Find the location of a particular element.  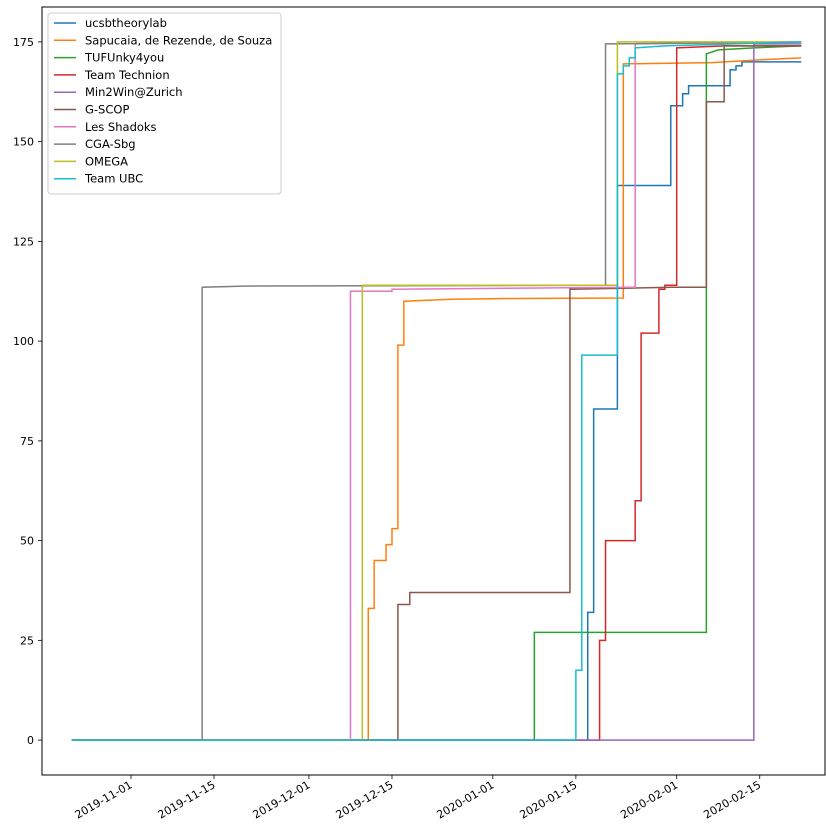

y-tick-label: 25 is located at coordinates (27, 640).